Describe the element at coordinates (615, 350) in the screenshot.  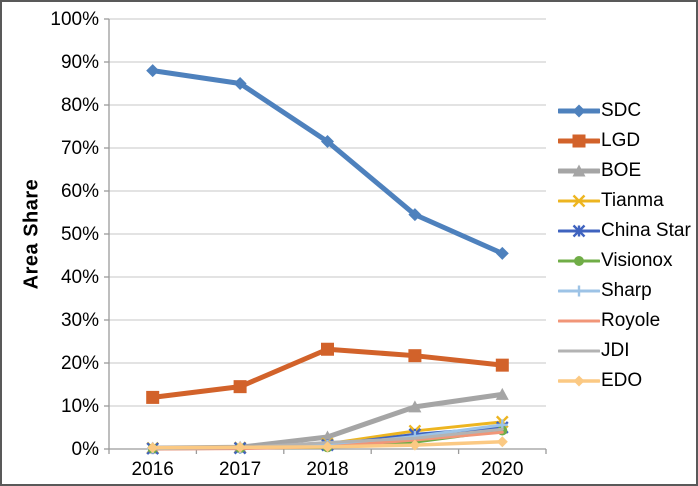
I see `legend-label-jdi: JDI` at that location.